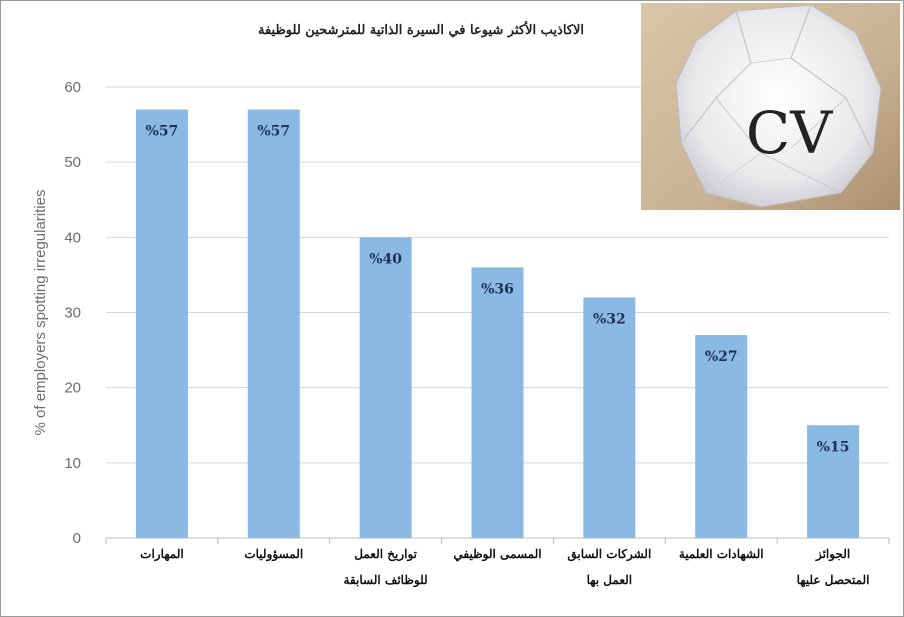 This screenshot has width=904, height=617. What do you see at coordinates (72, 87) in the screenshot?
I see `y-tick-label: 60` at bounding box center [72, 87].